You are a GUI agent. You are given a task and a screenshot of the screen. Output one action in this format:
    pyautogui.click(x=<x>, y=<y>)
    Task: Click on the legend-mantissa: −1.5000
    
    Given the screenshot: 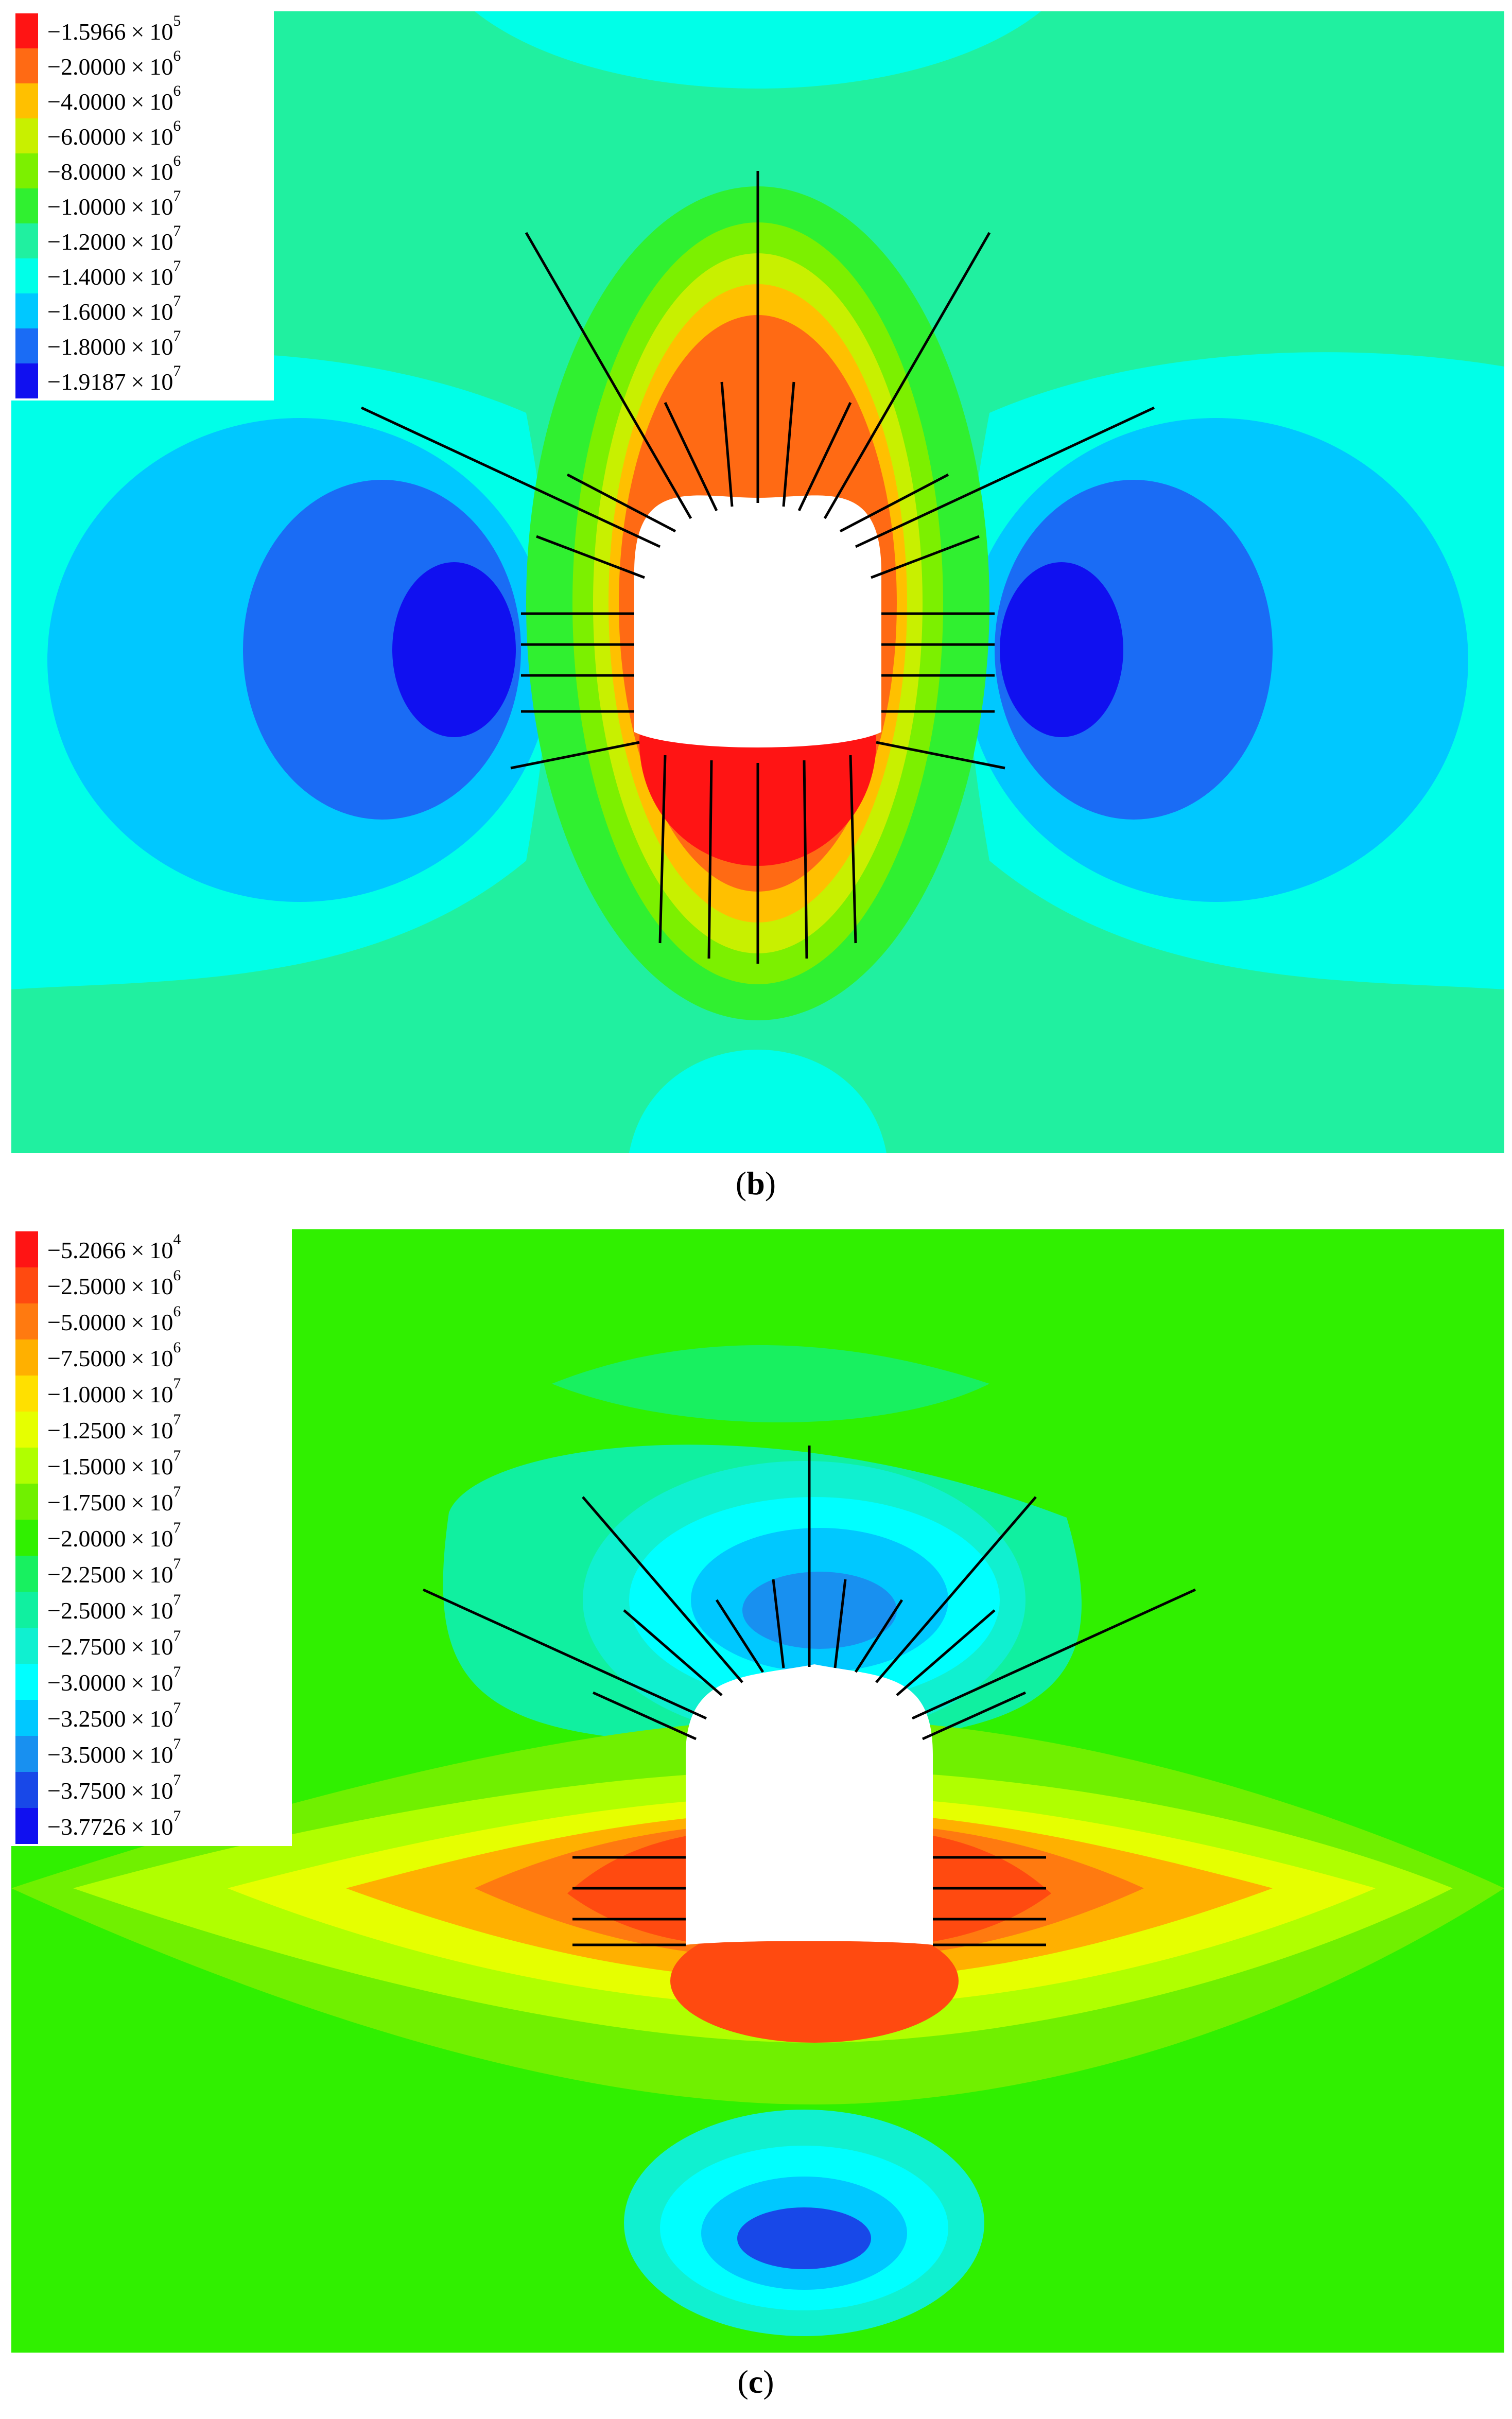 What is the action you would take?
    pyautogui.click(x=86, y=1467)
    